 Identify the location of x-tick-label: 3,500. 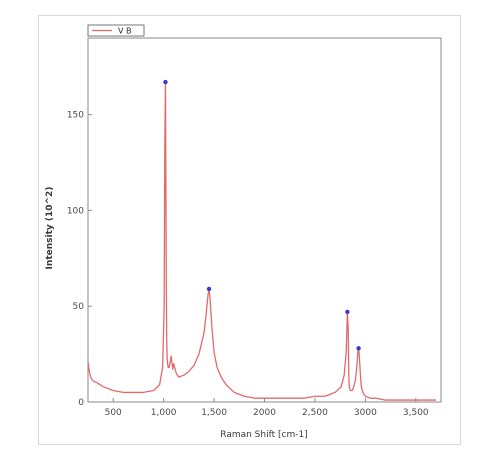
(416, 413).